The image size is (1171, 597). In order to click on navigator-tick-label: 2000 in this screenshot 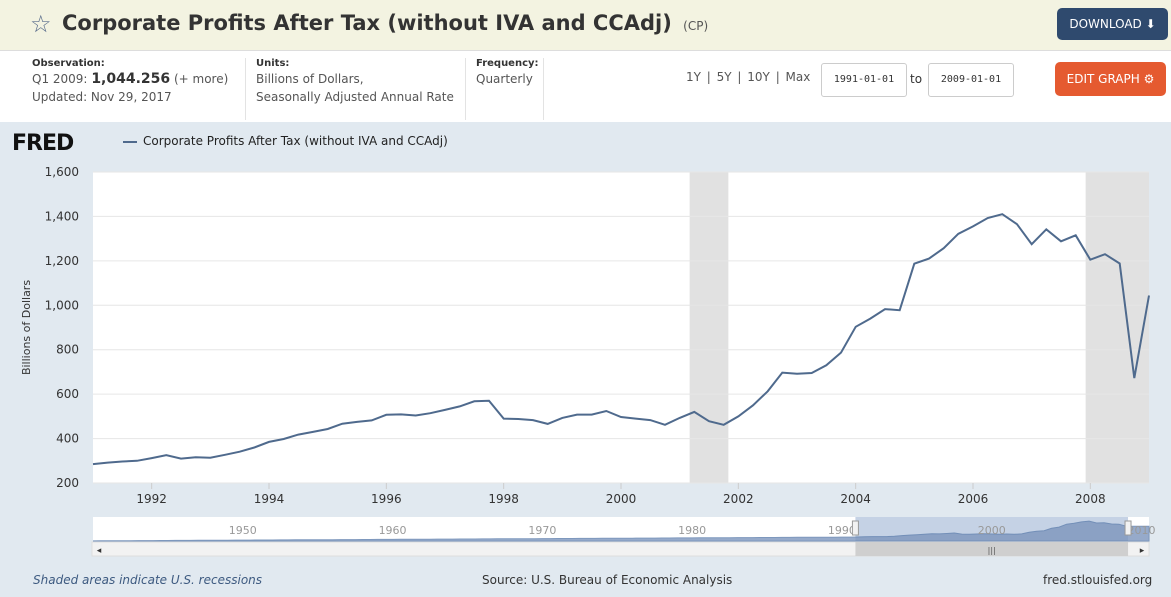, I will do `click(992, 530)`.